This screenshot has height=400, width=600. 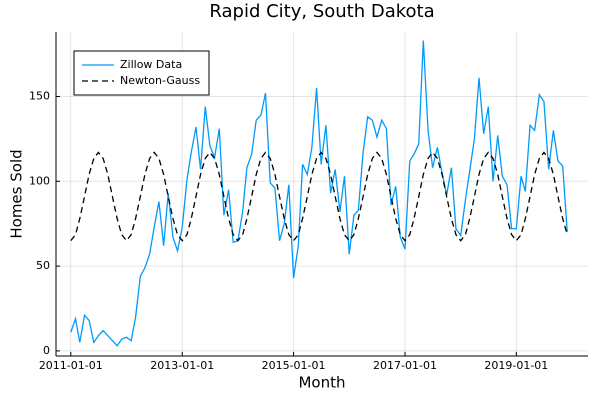 What do you see at coordinates (141, 73) in the screenshot?
I see `legend-box` at bounding box center [141, 73].